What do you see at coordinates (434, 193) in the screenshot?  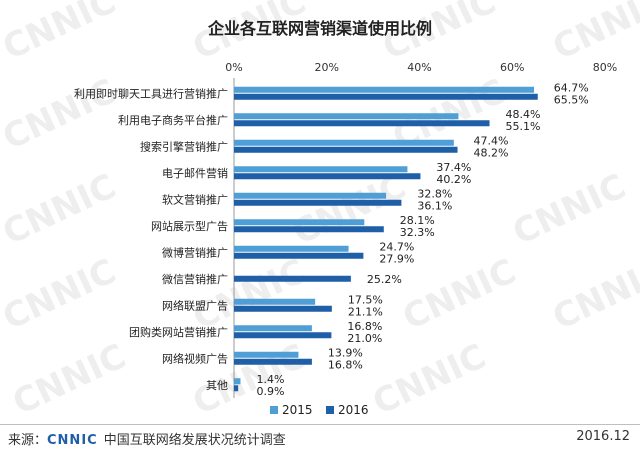 I see `data-label-2015: 32.8%` at bounding box center [434, 193].